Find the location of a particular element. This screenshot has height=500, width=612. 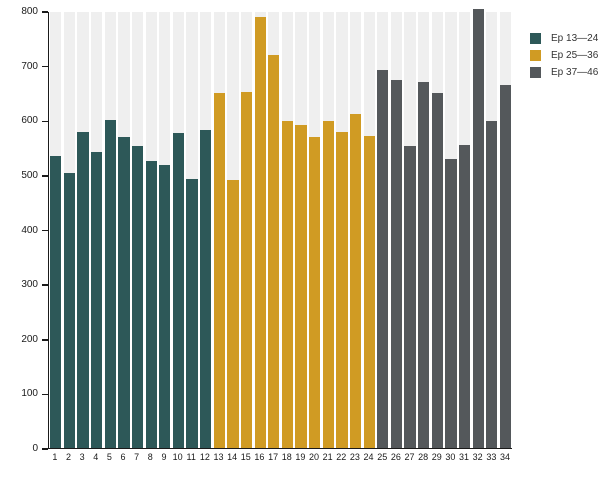

x-axis-tick-label: 27 is located at coordinates (409, 457).